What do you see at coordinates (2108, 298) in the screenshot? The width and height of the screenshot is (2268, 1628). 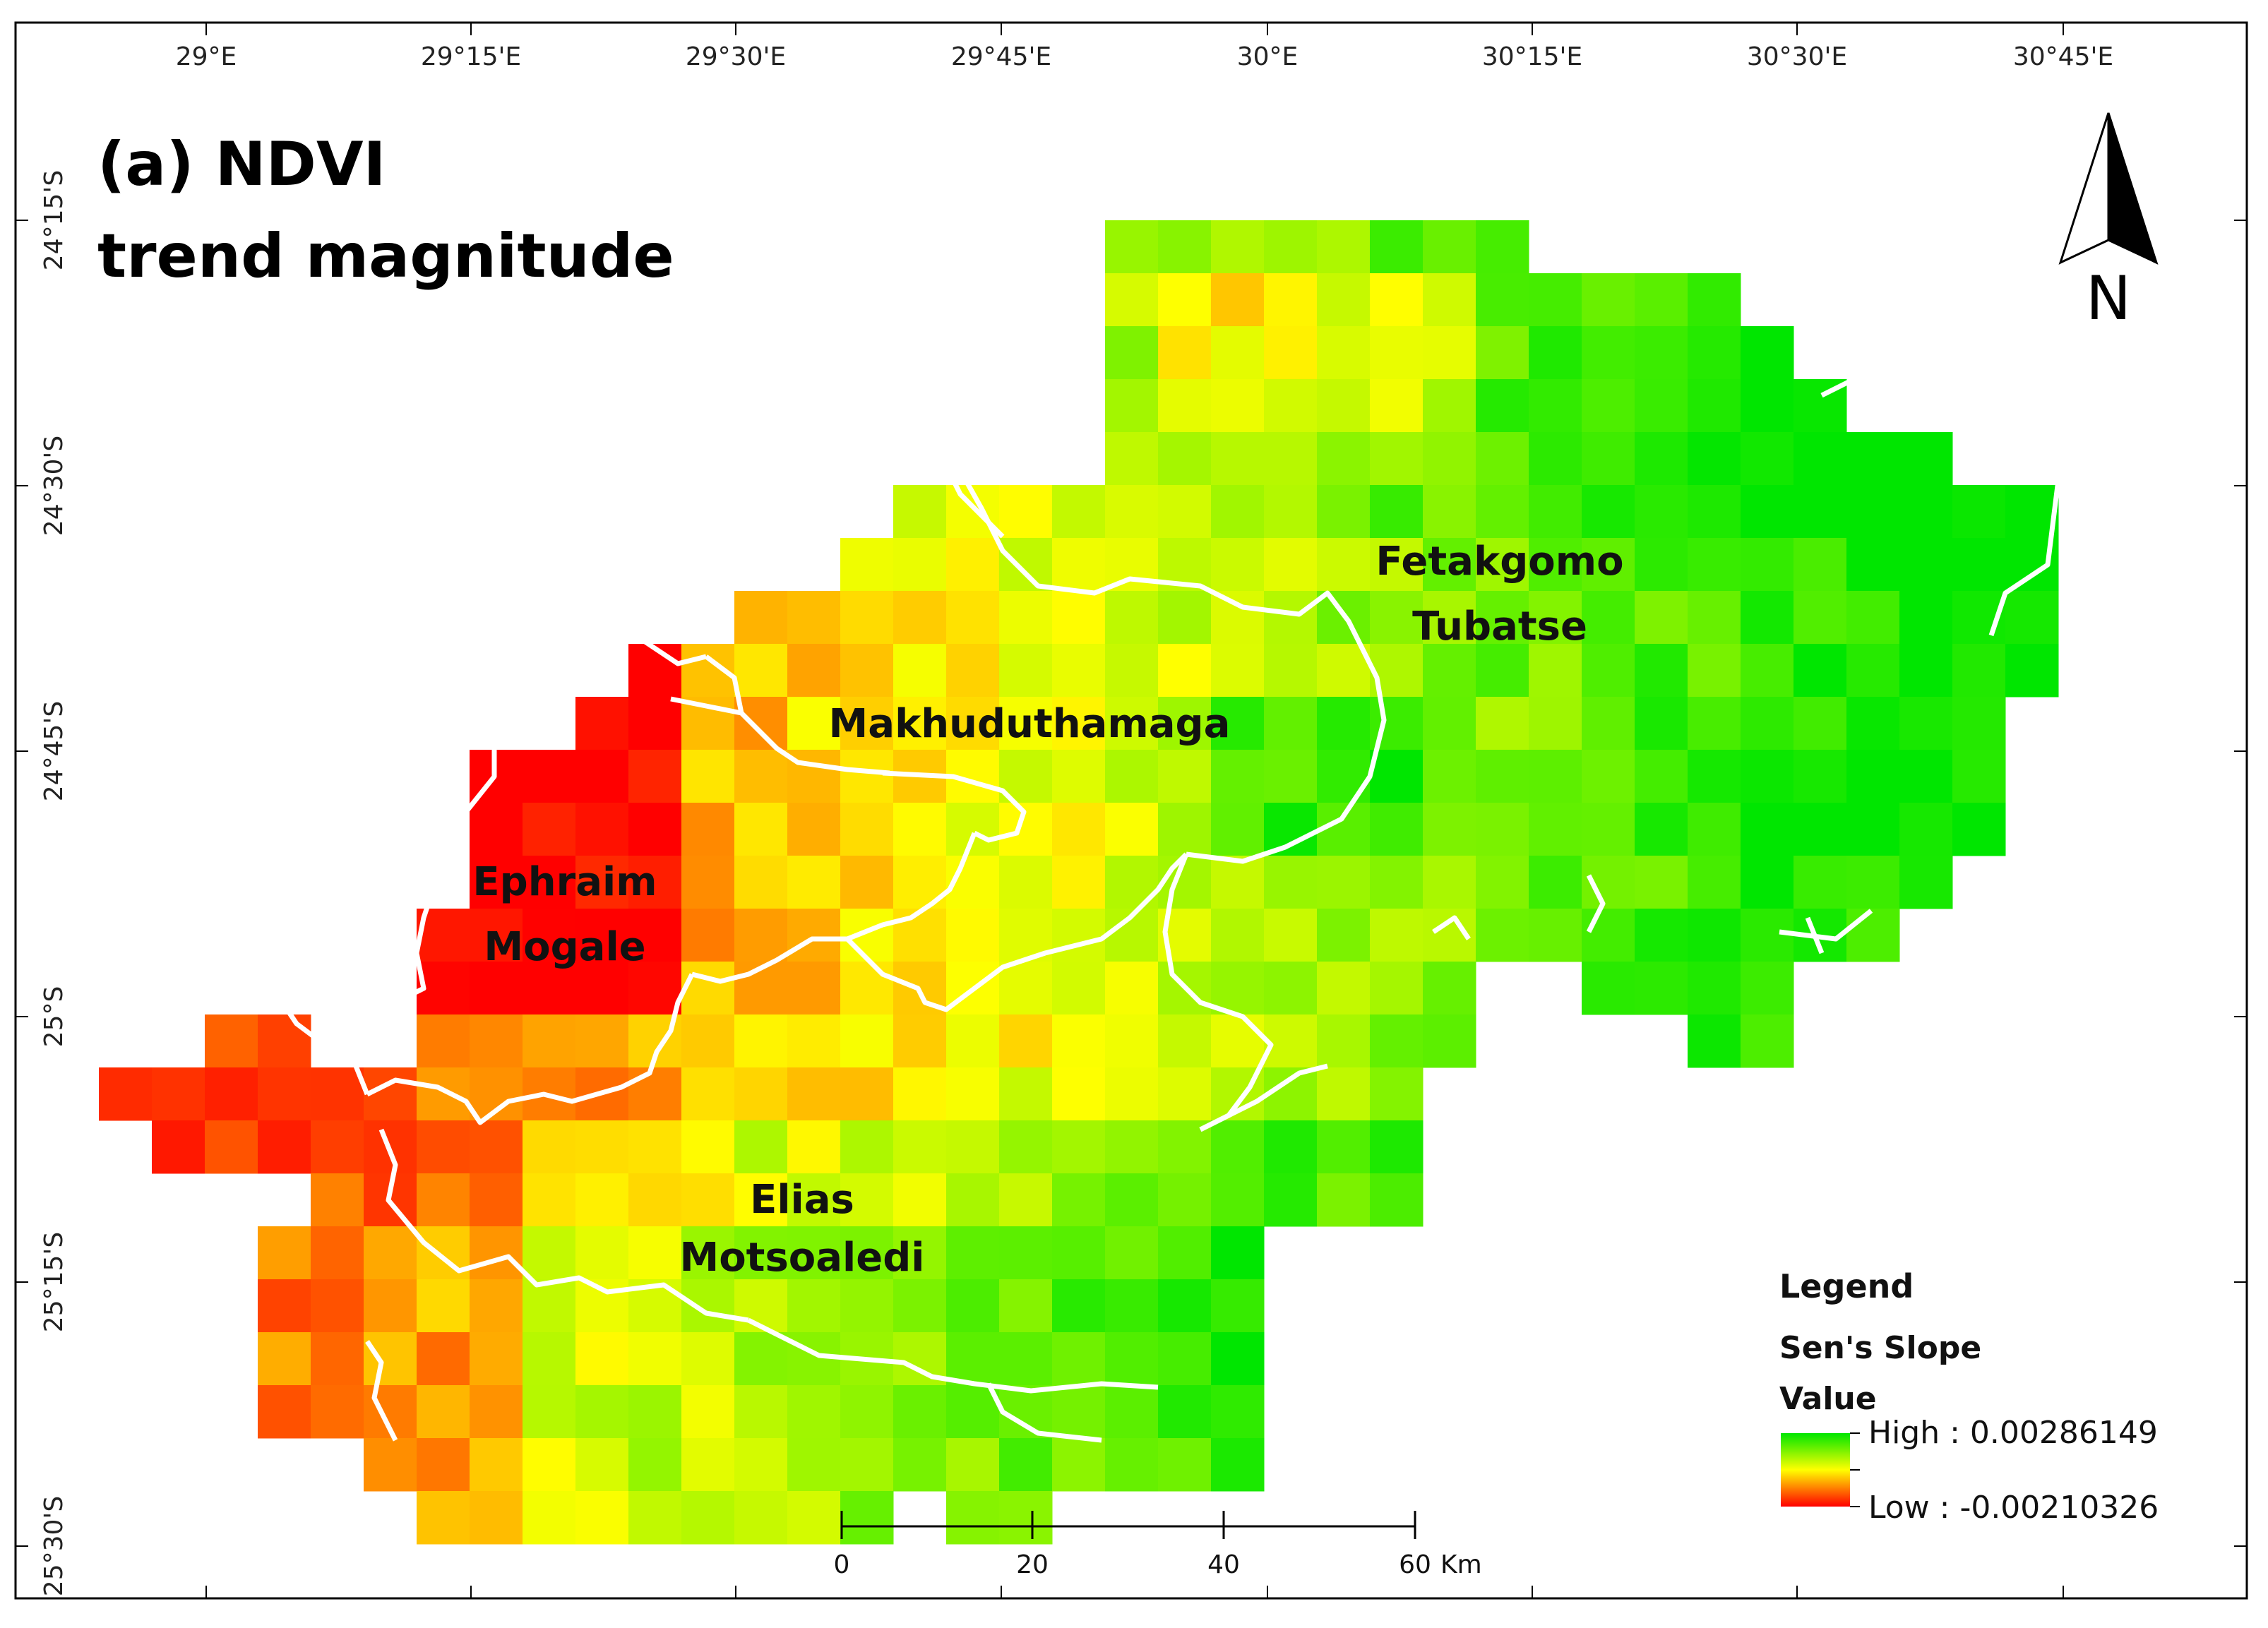 I see `north-label: N` at bounding box center [2108, 298].